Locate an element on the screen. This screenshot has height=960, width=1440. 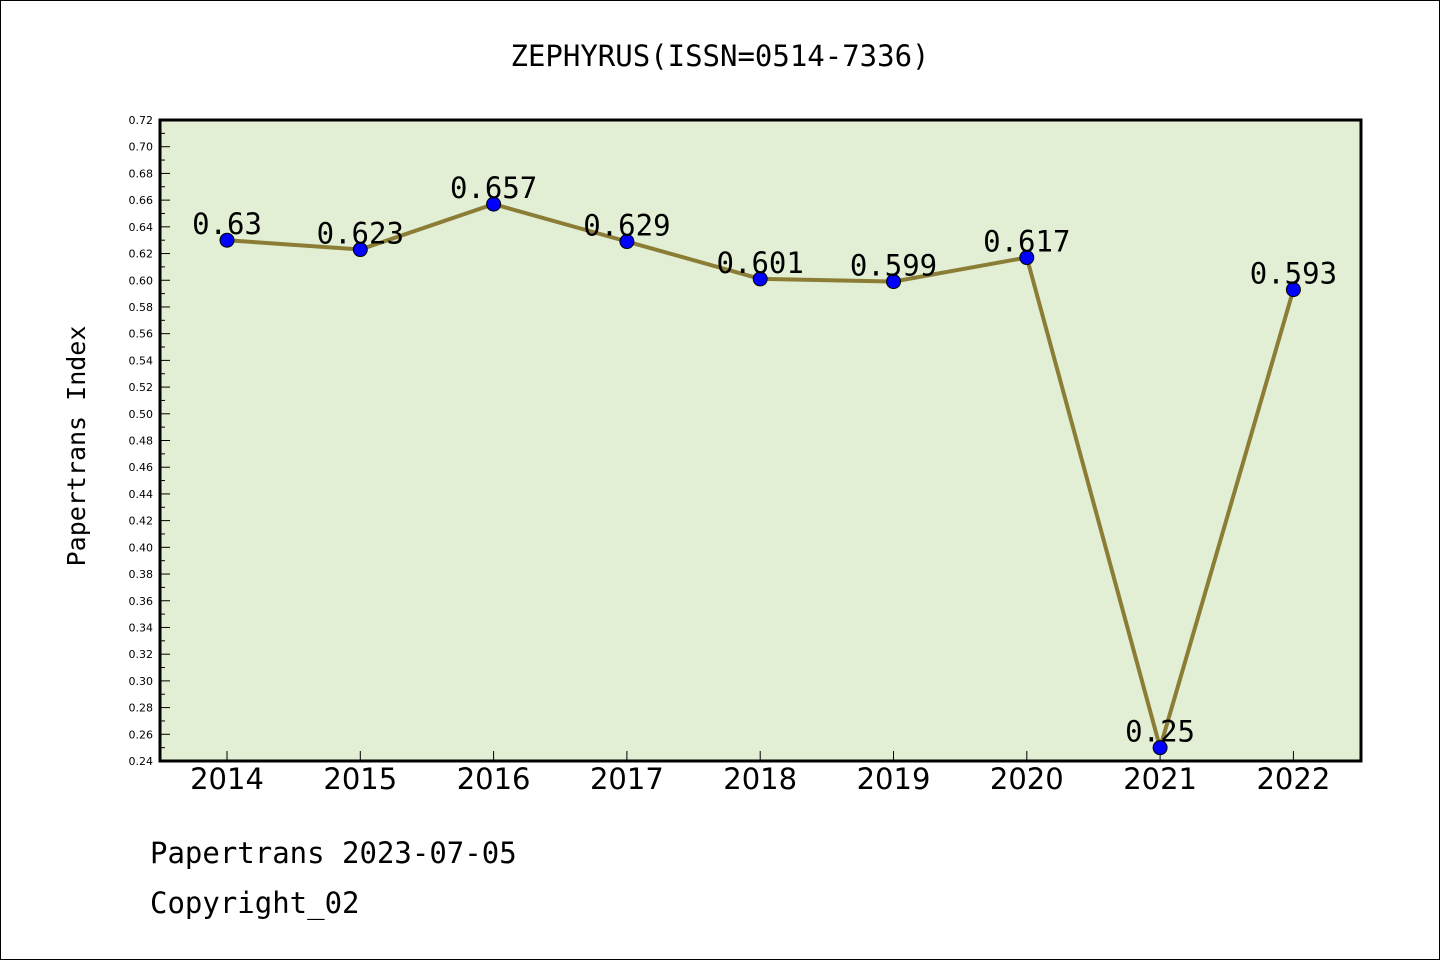
y-tick-label: 0.44 is located at coordinates (141, 494).